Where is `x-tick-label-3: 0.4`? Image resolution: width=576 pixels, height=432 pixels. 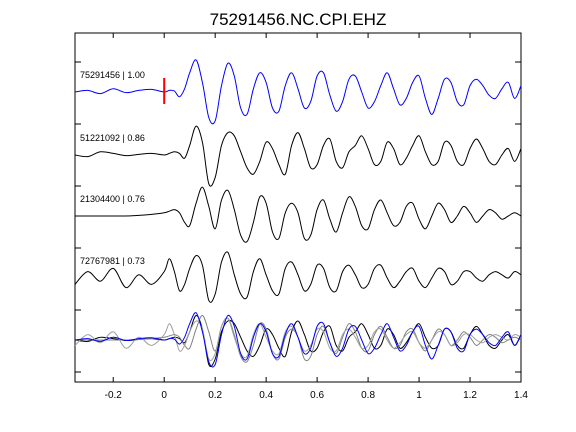 x-tick-label-3: 0.4 is located at coordinates (266, 395).